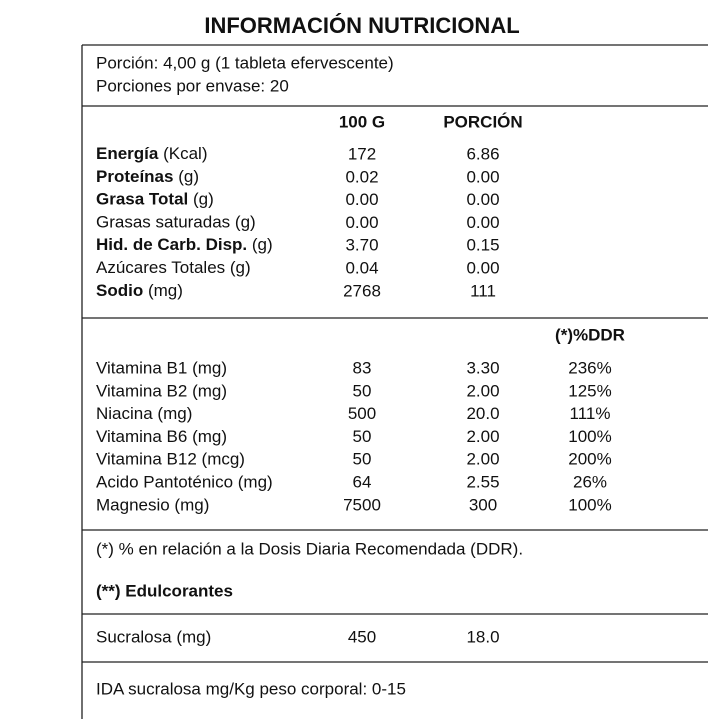 This screenshot has height=719, width=719. Describe the element at coordinates (482, 481) in the screenshot. I see `value-portion: 2.55` at that location.